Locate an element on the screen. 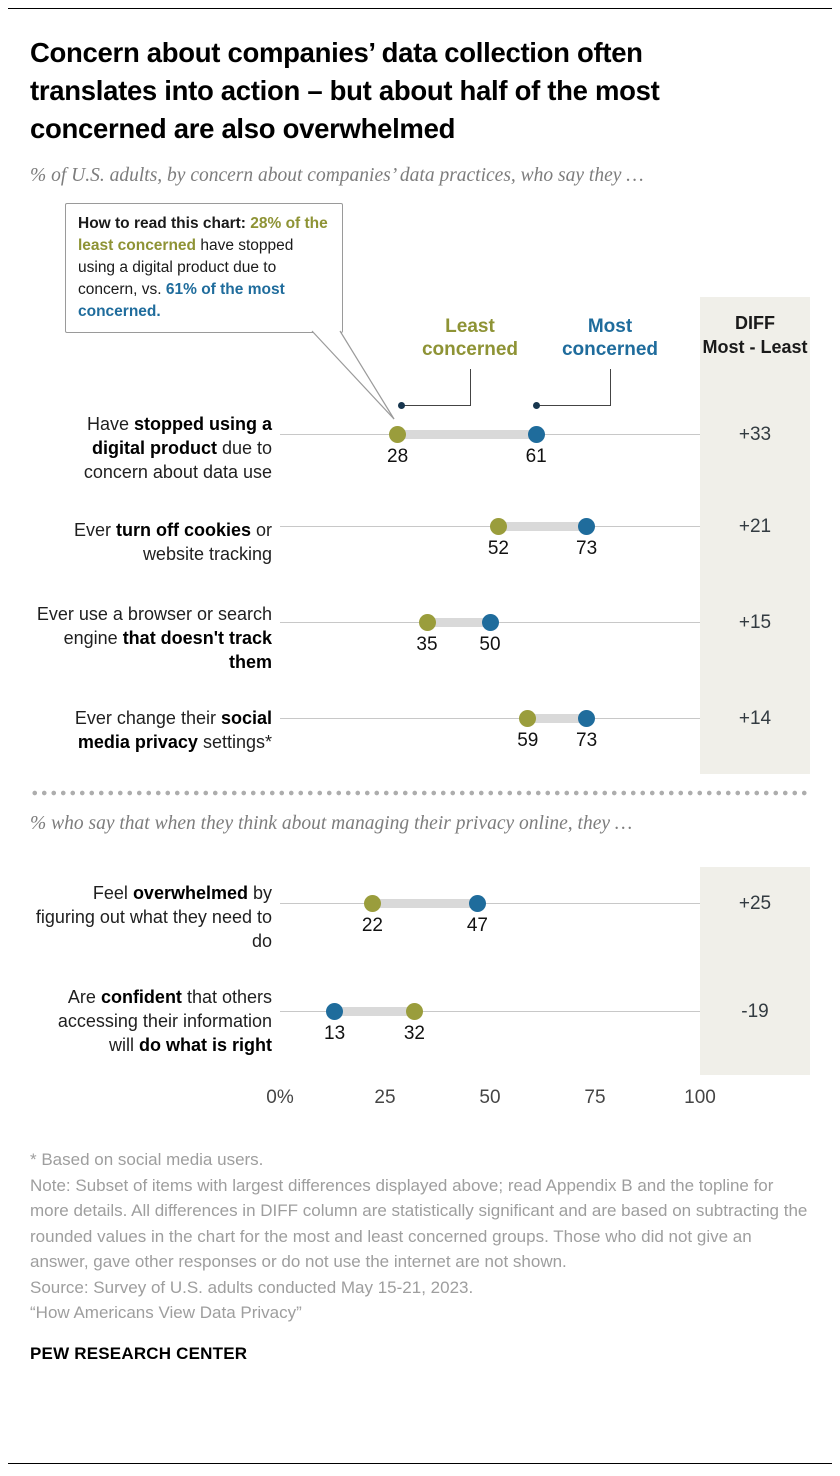 The height and width of the screenshot is (1476, 840). row-plot: 35 50 is located at coordinates (490, 638).